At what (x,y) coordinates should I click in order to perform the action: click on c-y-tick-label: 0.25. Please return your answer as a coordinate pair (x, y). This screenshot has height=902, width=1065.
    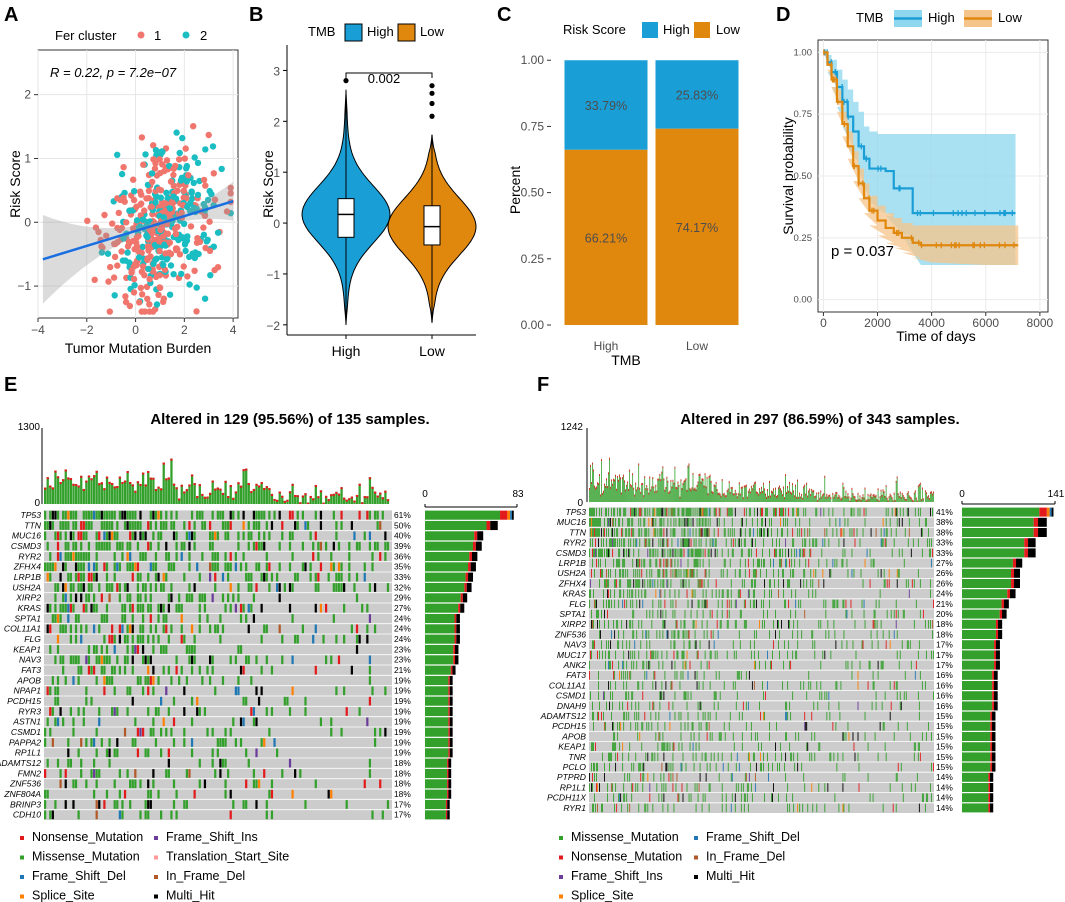
    Looking at the image, I should click on (533, 259).